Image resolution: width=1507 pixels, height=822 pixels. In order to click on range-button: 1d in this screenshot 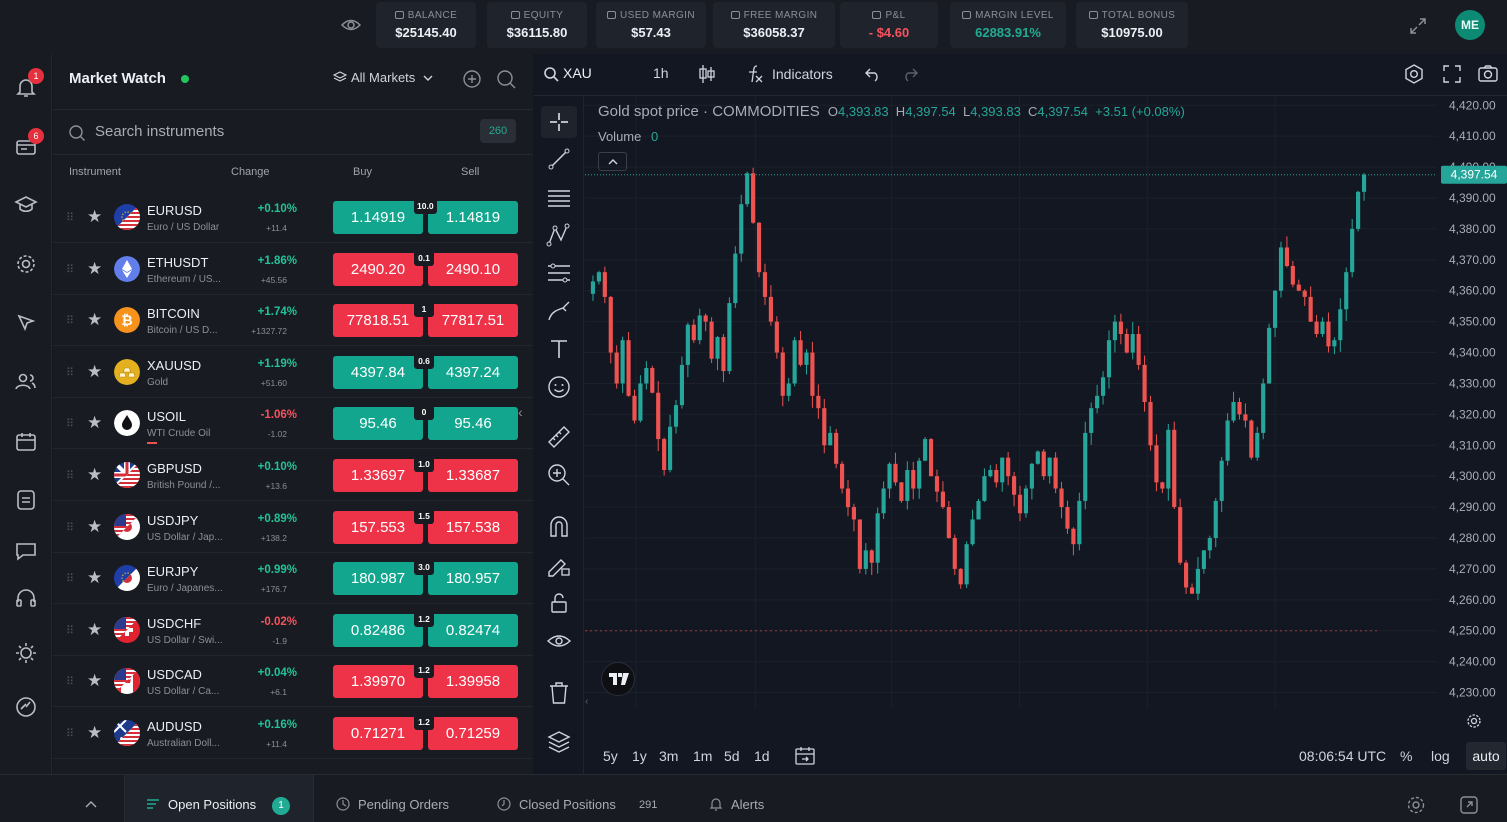, I will do `click(762, 756)`.